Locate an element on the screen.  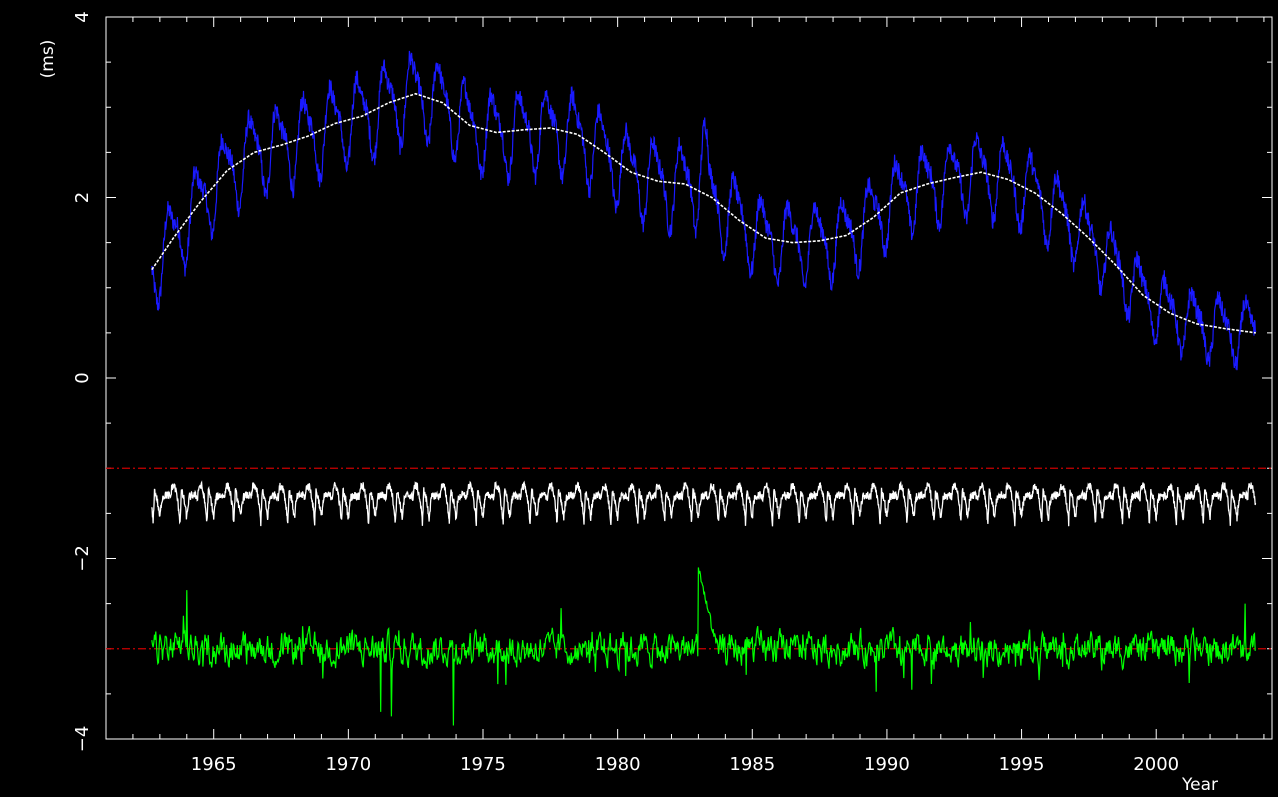
x-axis-label: Year is located at coordinates (1199, 785).